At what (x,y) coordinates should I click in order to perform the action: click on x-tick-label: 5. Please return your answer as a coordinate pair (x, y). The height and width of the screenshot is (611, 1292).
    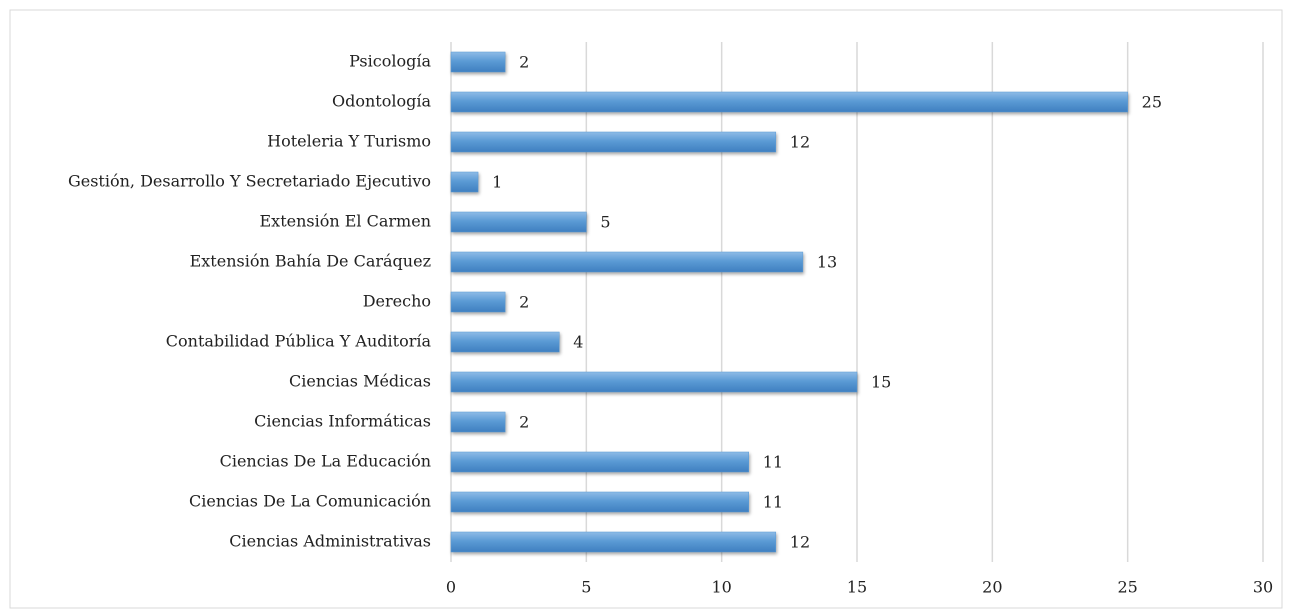
    Looking at the image, I should click on (586, 587).